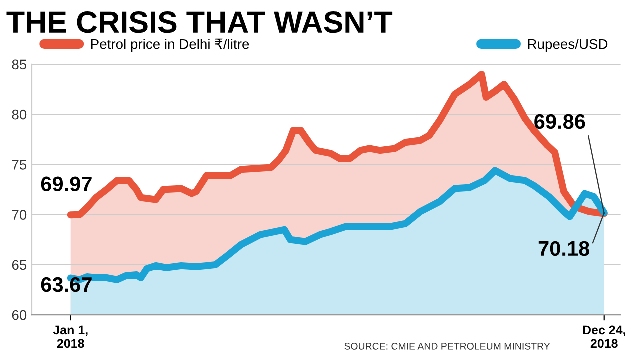 The width and height of the screenshot is (640, 358). I want to click on annotation: 63.67, so click(66, 284).